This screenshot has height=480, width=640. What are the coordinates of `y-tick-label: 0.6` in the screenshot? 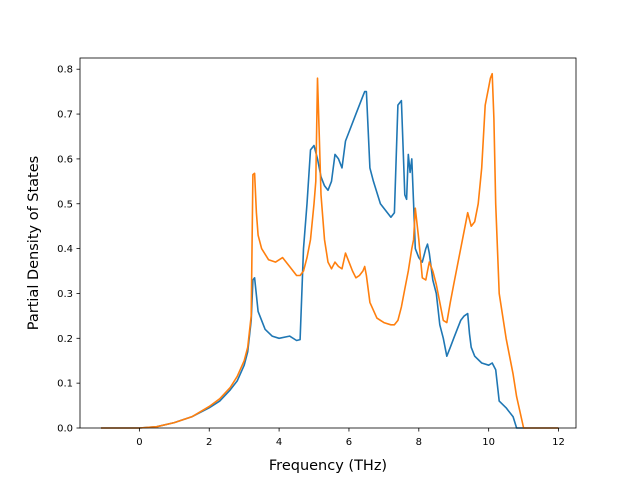 It's located at (65, 159).